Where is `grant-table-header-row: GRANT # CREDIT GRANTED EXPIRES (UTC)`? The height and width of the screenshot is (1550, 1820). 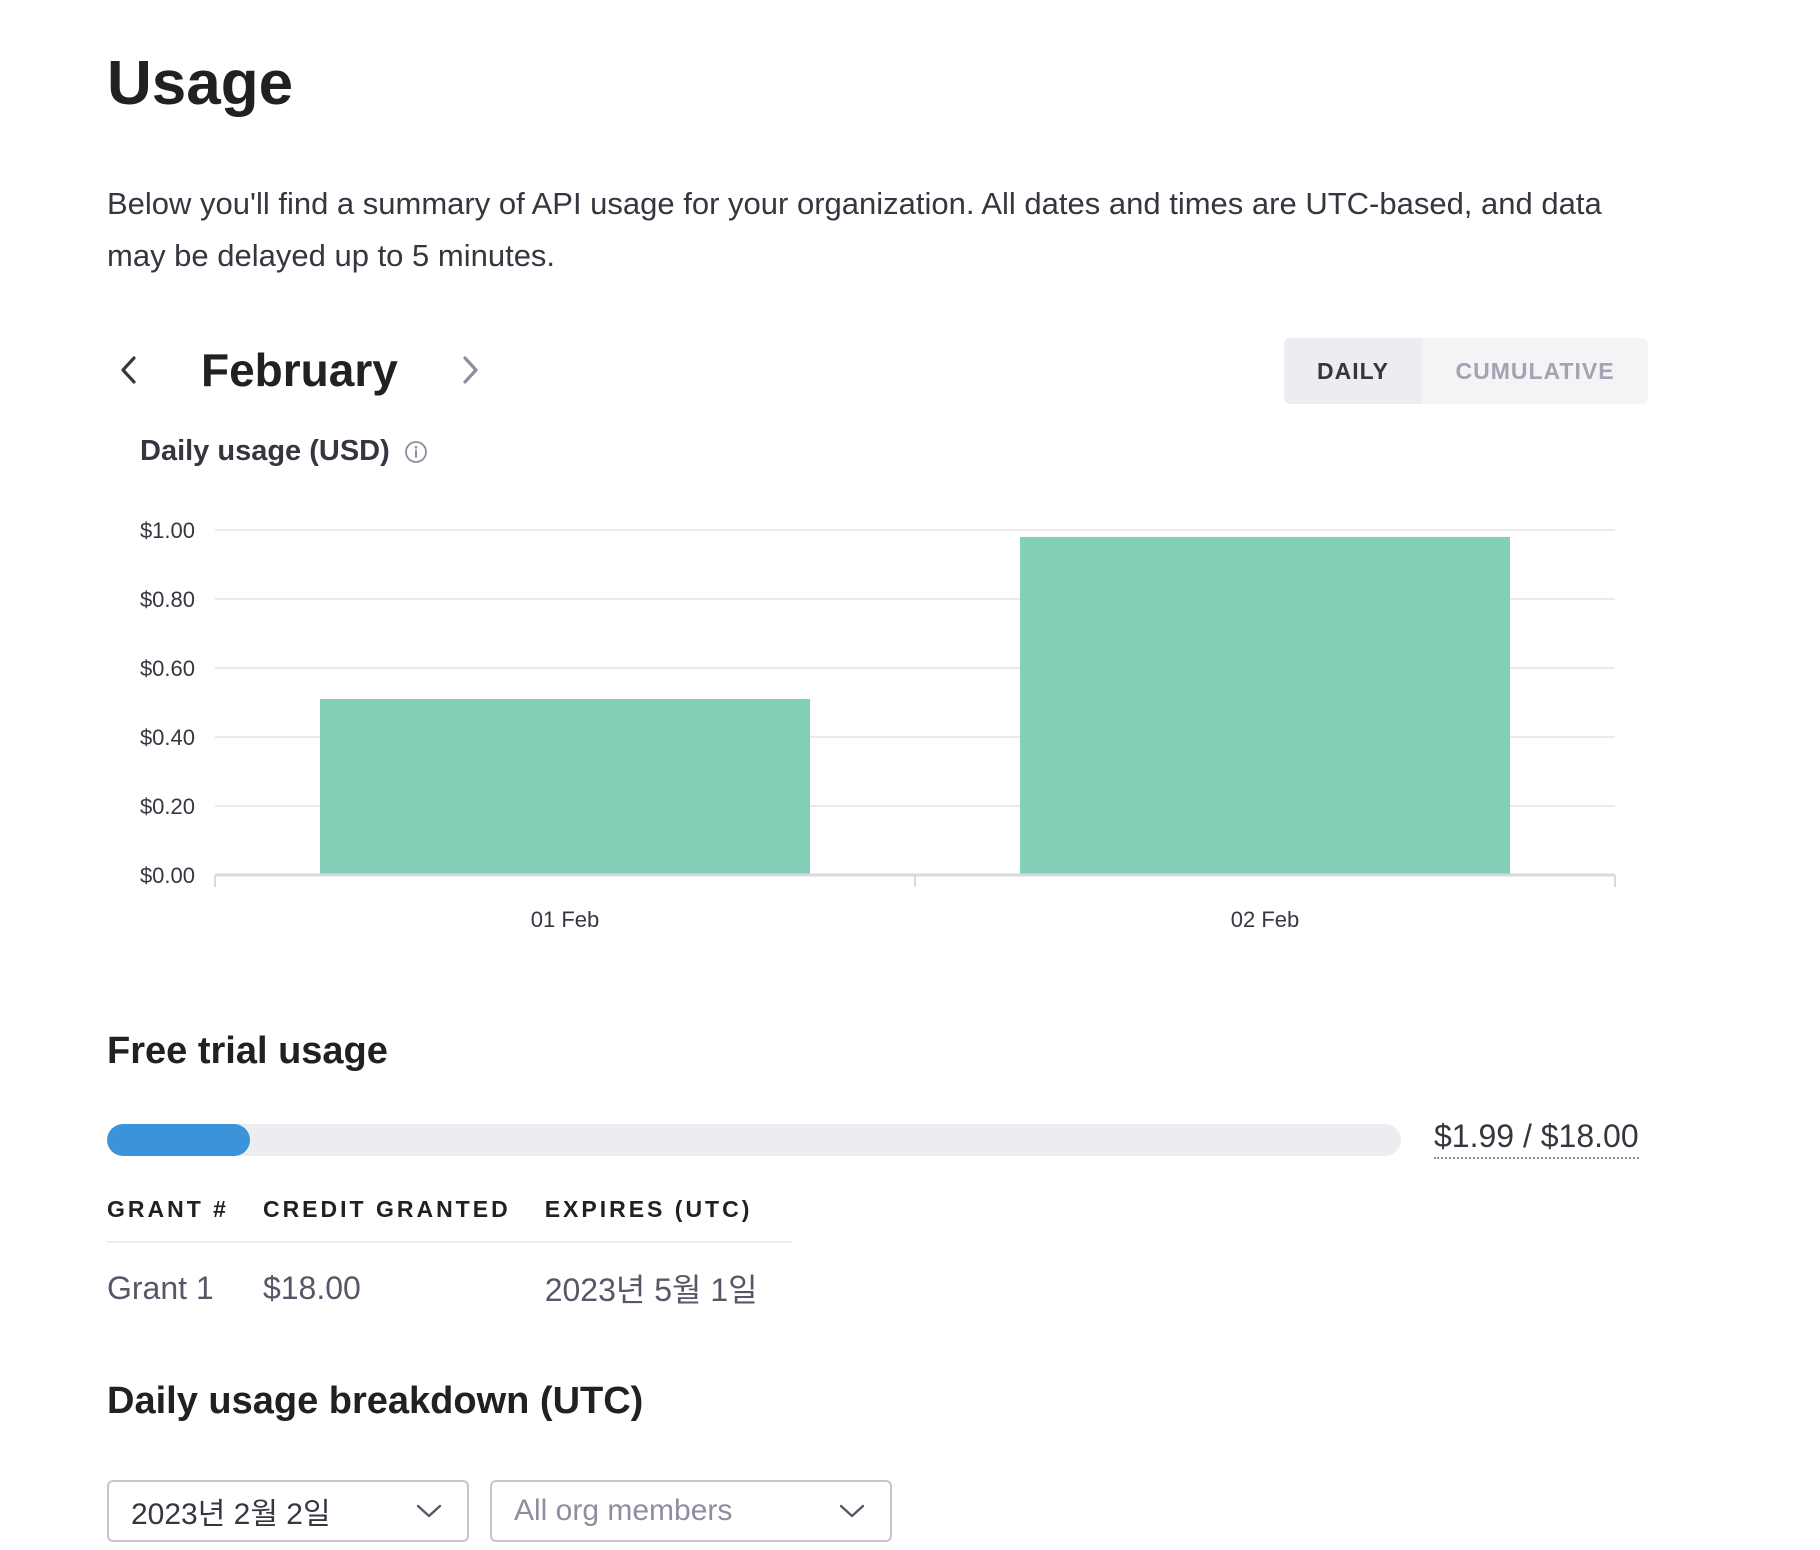 grant-table-header-row: GRANT # CREDIT GRANTED EXPIRES (UTC) is located at coordinates (449, 1219).